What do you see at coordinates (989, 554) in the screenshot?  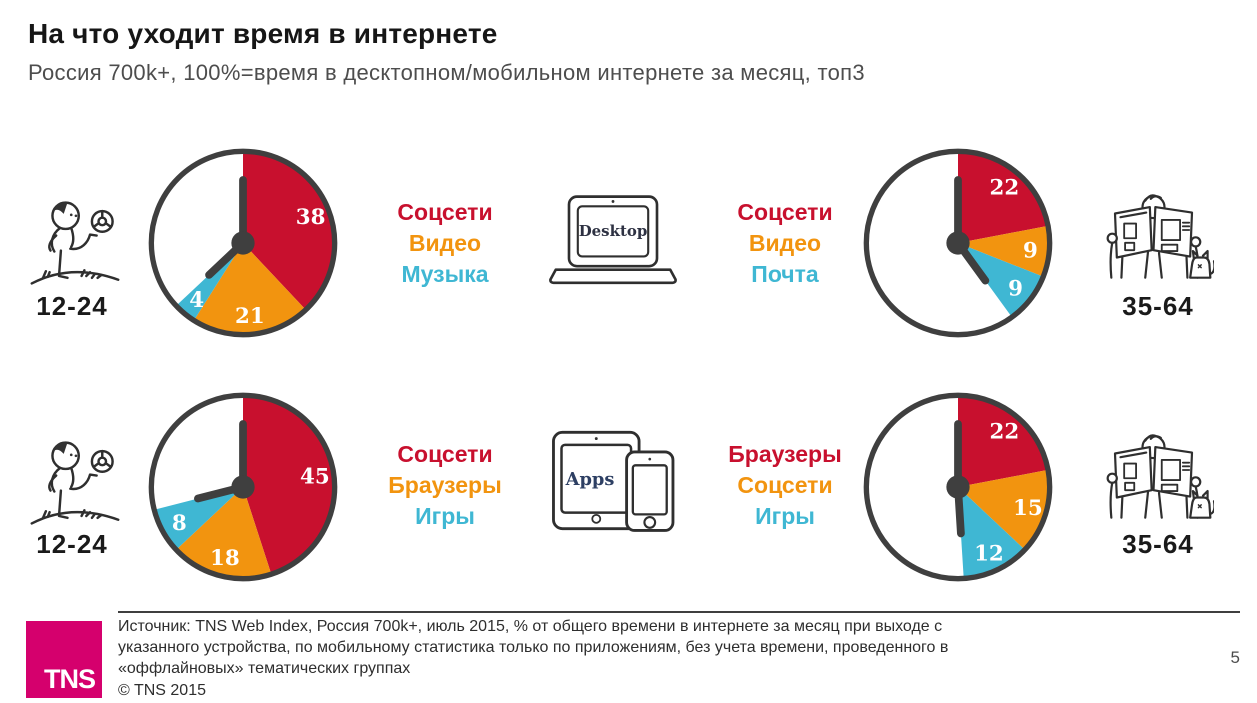 I see `pie-slice-value: 12` at bounding box center [989, 554].